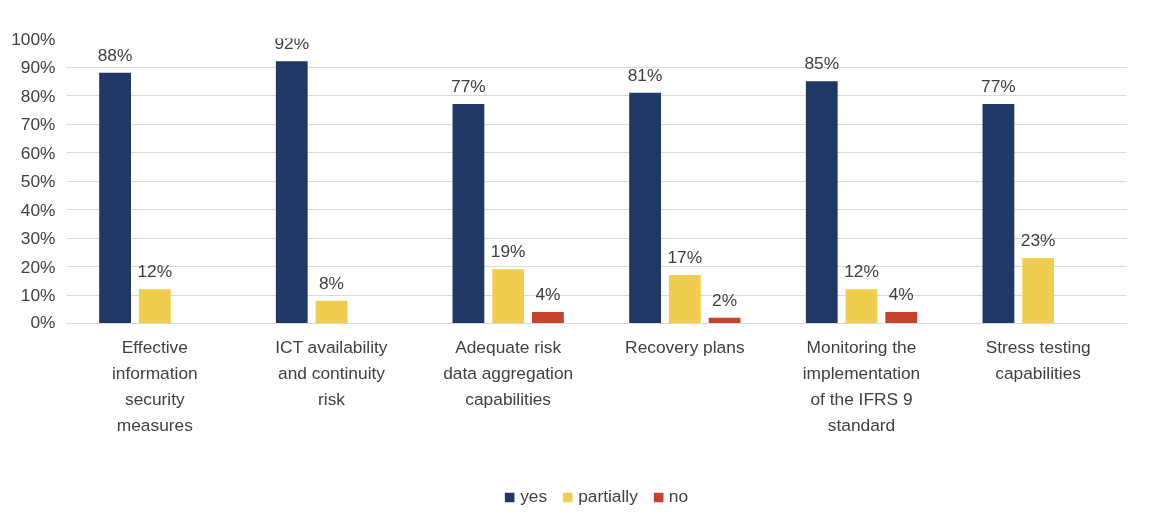  Describe the element at coordinates (38, 238) in the screenshot. I see `y-tick-label: 30%` at that location.